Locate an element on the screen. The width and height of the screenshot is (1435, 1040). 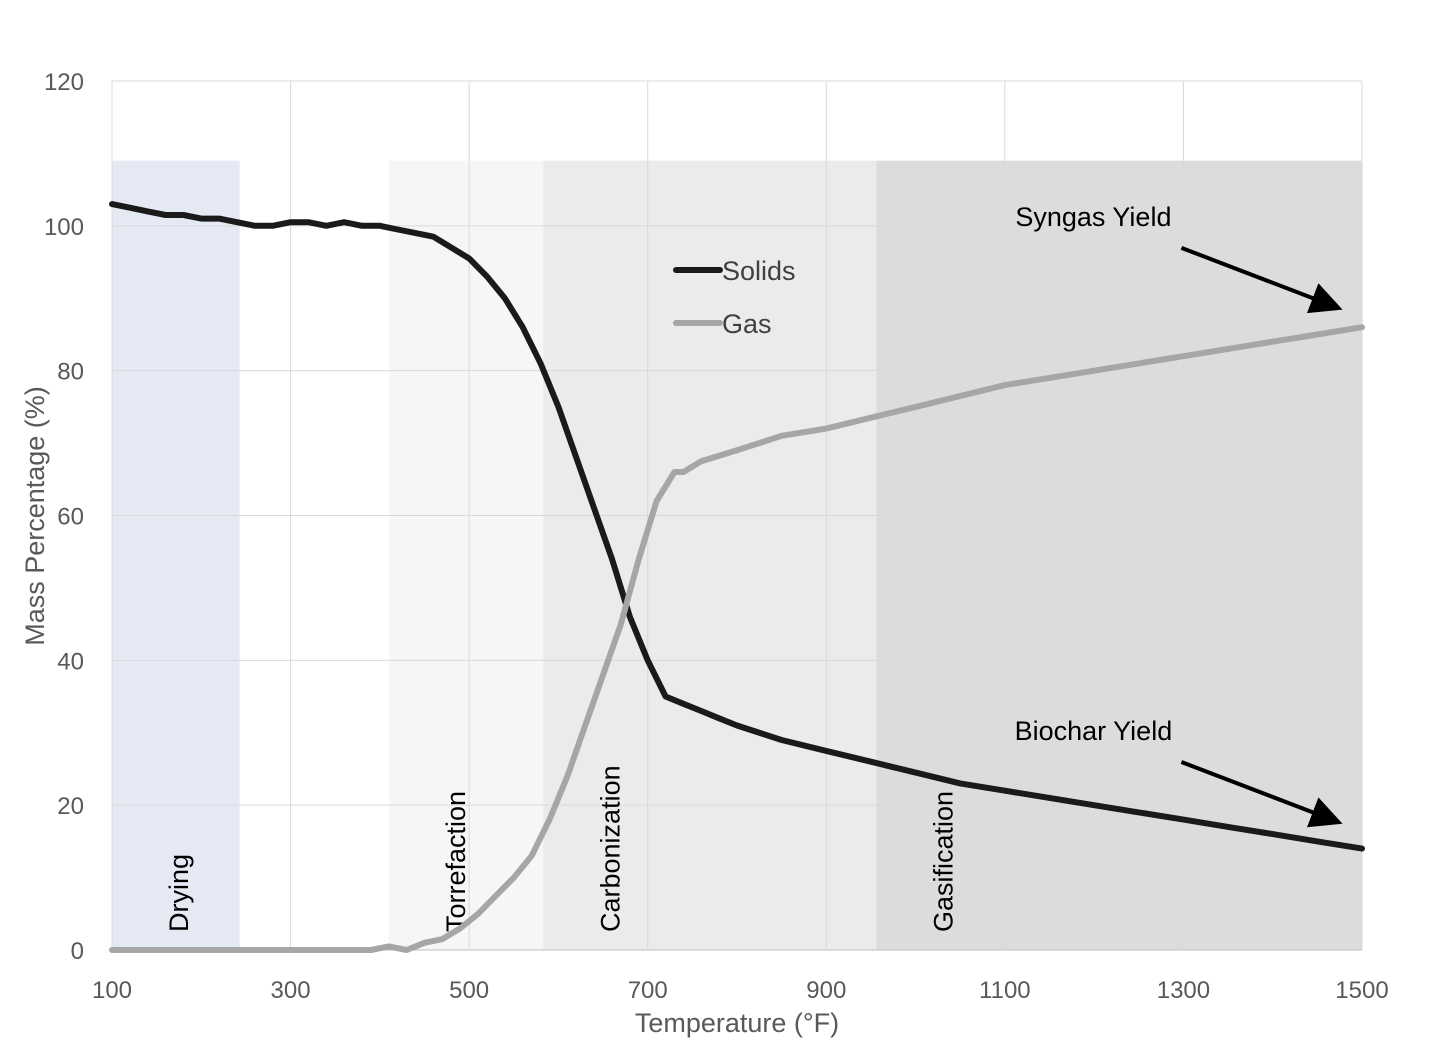
y-tick-label: 100 is located at coordinates (64, 227).